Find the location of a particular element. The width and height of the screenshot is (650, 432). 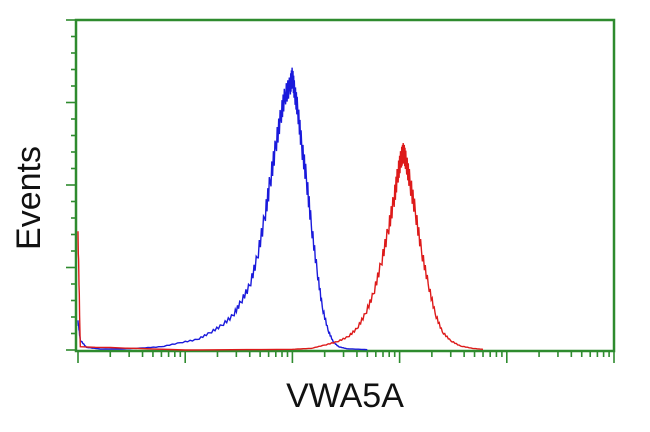

x-axis-label: VWA5A is located at coordinates (345, 396).